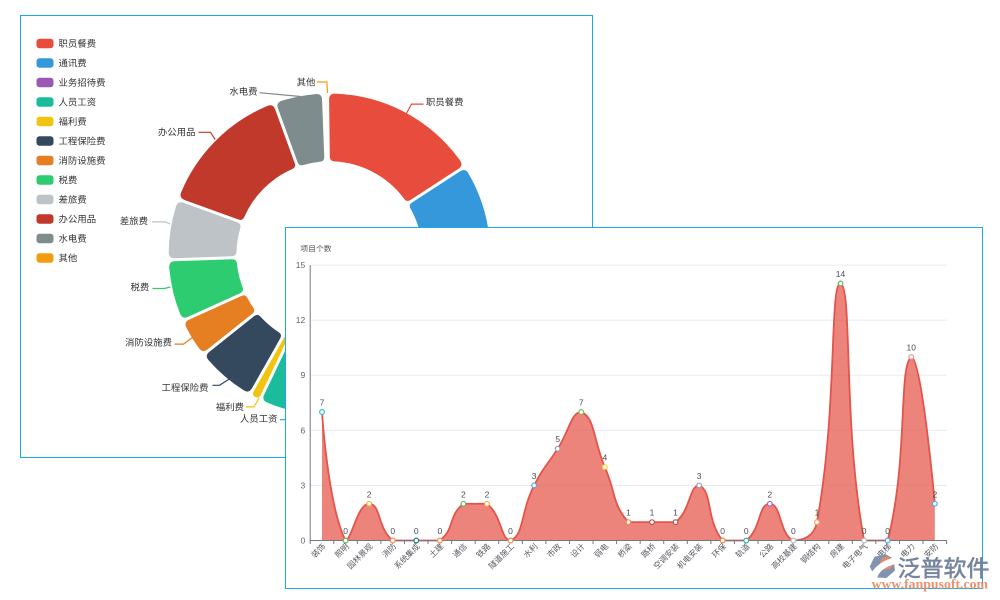  Describe the element at coordinates (557, 439) in the screenshot. I see `svg-text: 5` at that location.